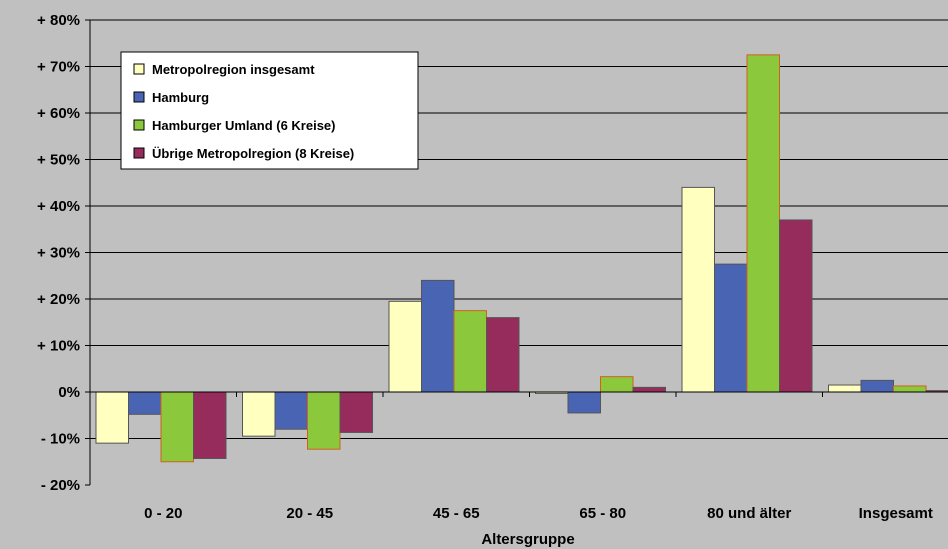 The height and width of the screenshot is (549, 948). I want to click on x-tick-label: Insgesamt, so click(896, 513).